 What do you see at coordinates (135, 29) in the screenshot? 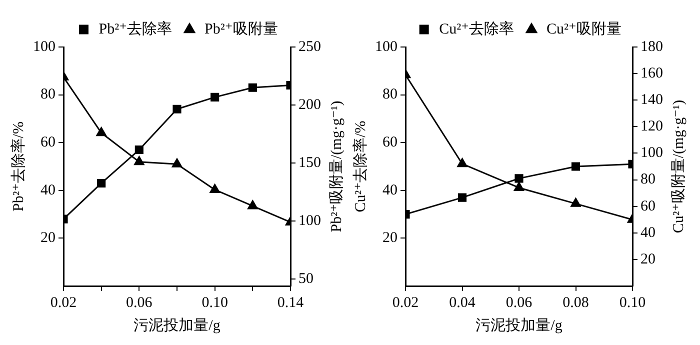
I see `legend-label: Pb²⁺去除率` at bounding box center [135, 29].